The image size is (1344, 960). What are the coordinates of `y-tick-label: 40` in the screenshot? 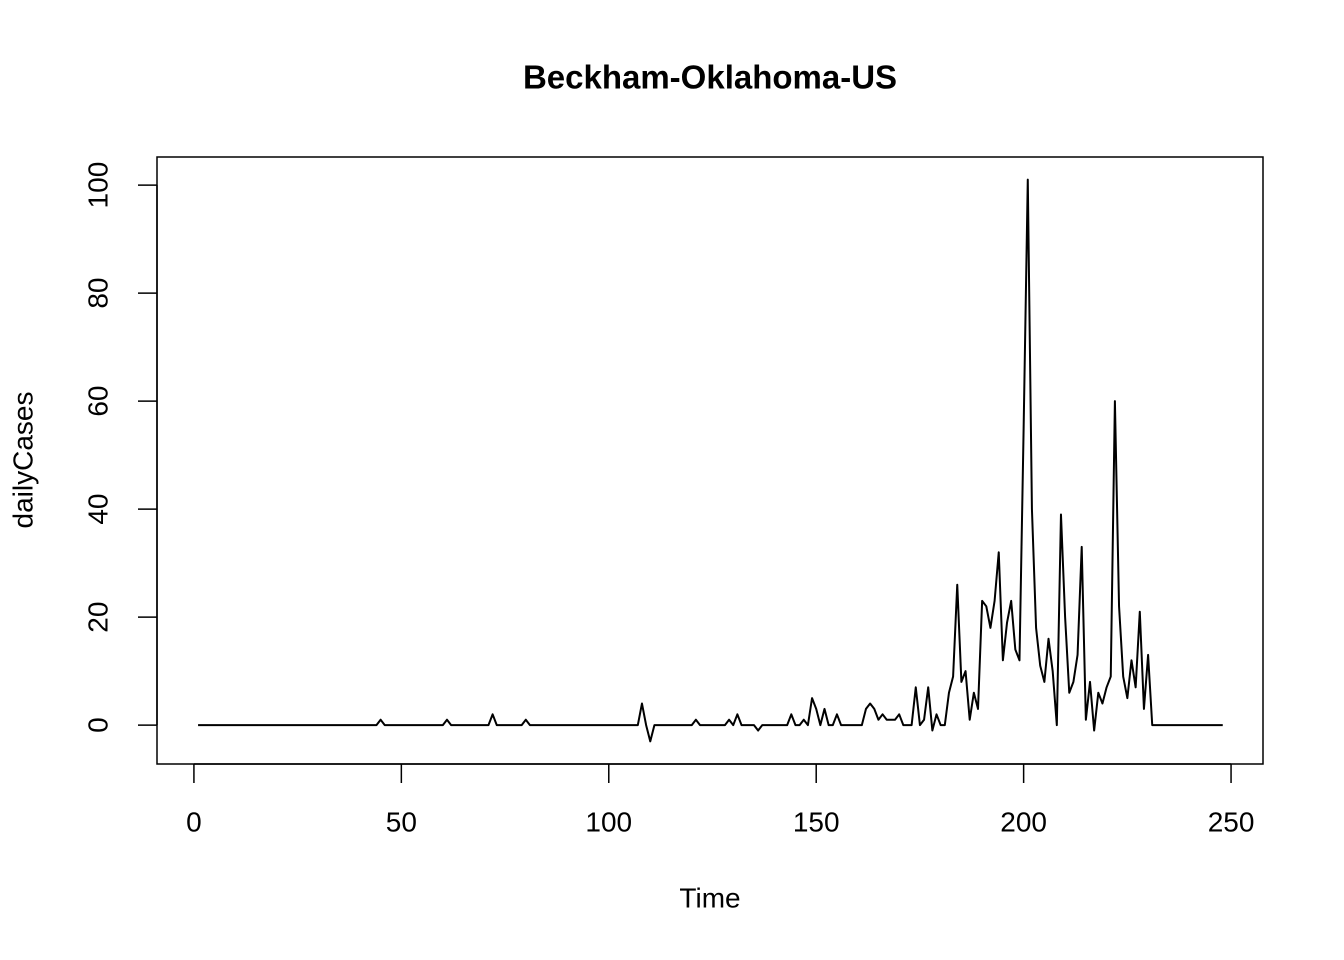 It's located at (97, 509).